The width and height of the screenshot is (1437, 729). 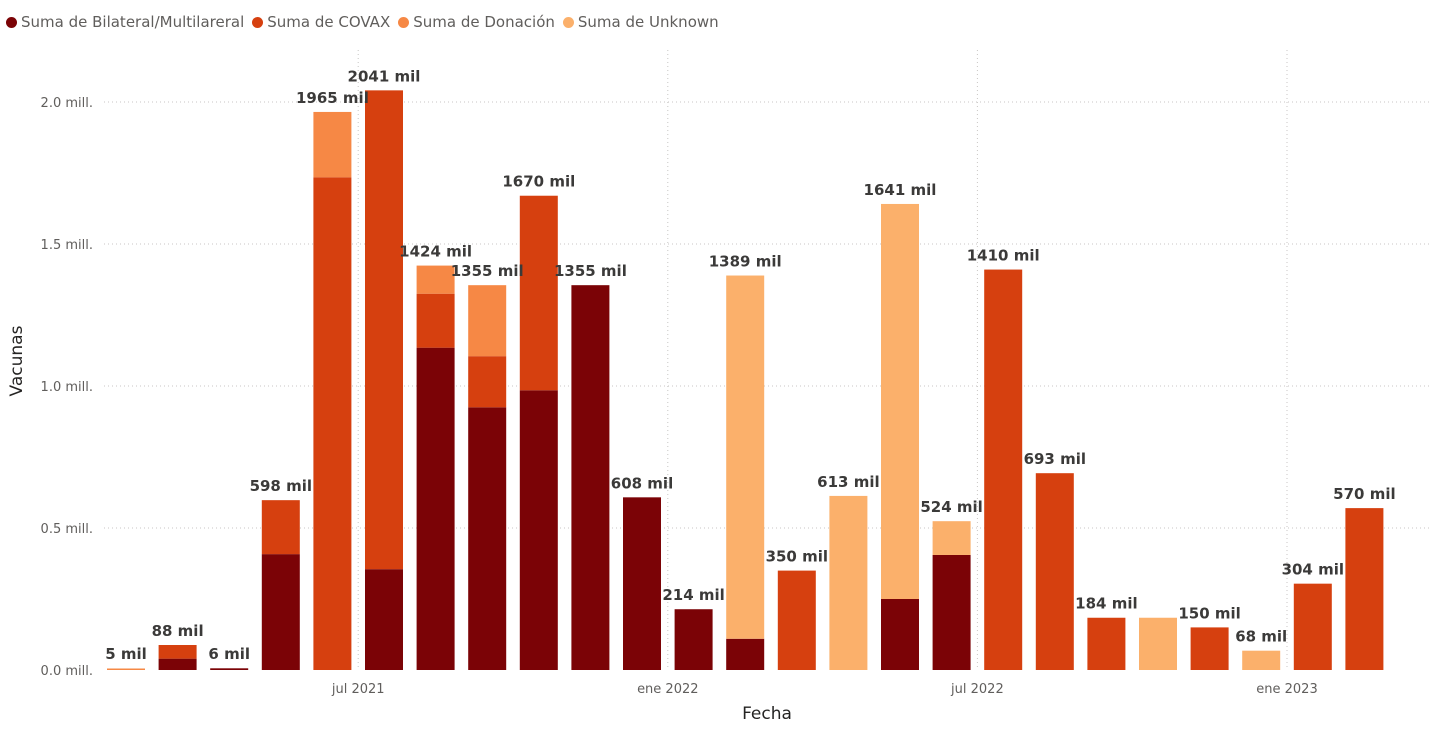 What do you see at coordinates (538, 182) in the screenshot?
I see `data-label: 1670 mil` at bounding box center [538, 182].